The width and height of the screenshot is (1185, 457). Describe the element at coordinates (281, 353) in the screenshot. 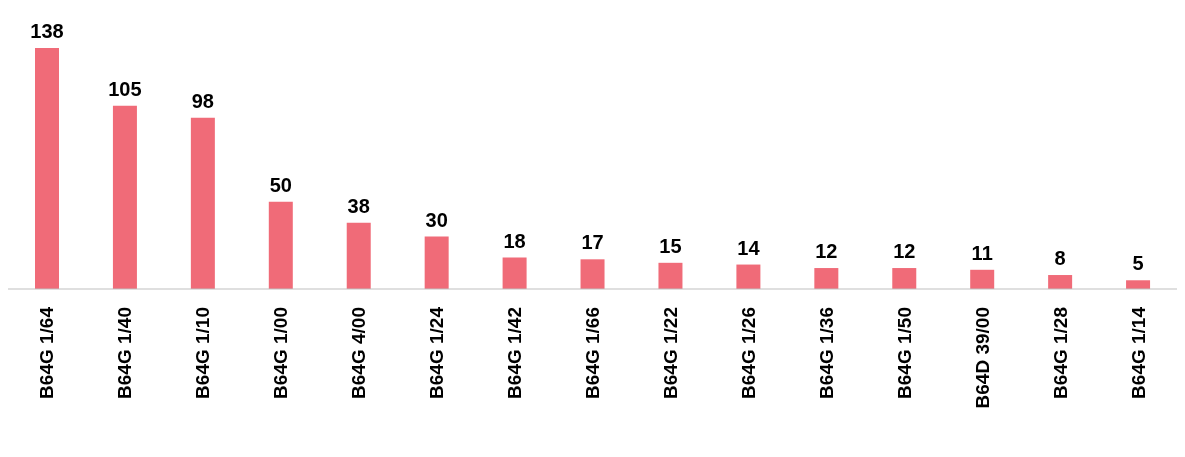

I see `x-tick-label: B64G 1/00` at that location.